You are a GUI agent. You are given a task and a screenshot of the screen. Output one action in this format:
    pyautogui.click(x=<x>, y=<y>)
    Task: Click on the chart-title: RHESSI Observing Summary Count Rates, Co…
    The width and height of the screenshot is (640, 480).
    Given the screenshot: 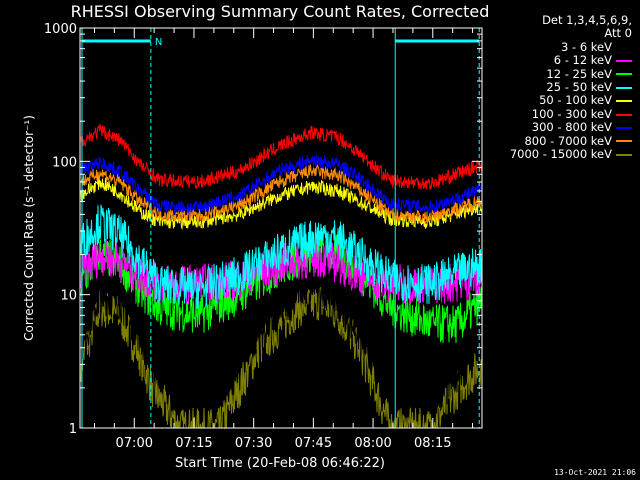 What is the action you would take?
    pyautogui.click(x=280, y=11)
    